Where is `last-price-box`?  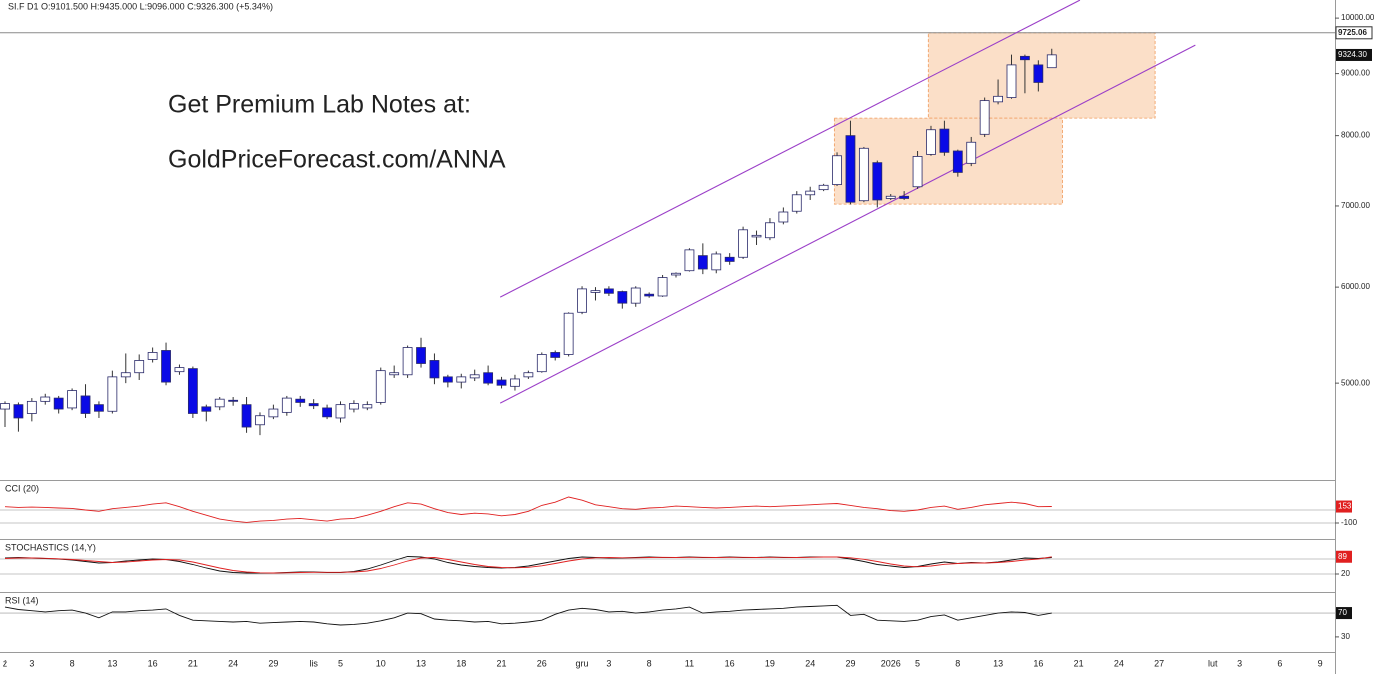
last-price-box is located at coordinates (1354, 54).